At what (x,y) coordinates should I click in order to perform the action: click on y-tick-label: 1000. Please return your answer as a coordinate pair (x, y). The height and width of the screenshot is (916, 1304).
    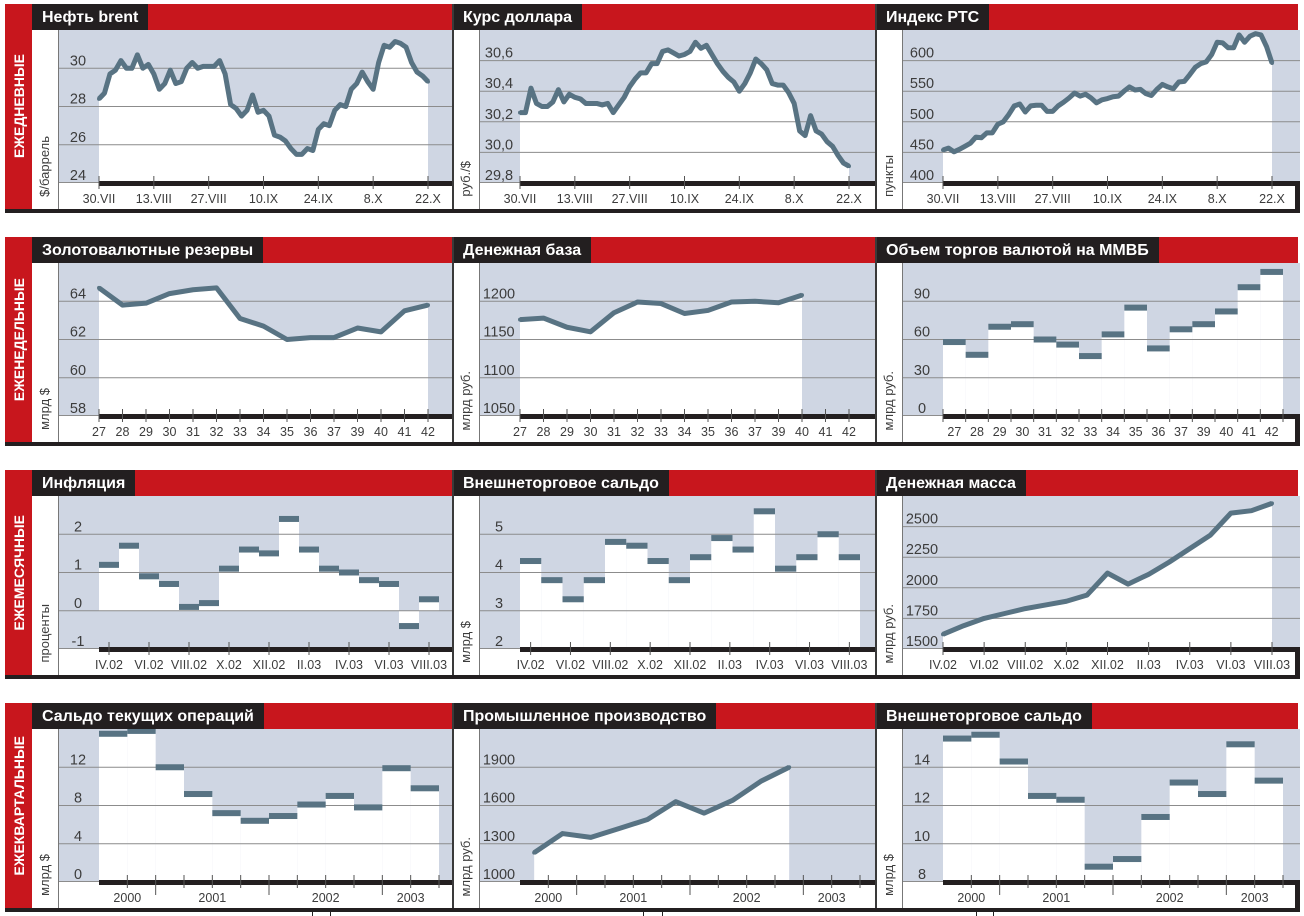
    Looking at the image, I should click on (499, 875).